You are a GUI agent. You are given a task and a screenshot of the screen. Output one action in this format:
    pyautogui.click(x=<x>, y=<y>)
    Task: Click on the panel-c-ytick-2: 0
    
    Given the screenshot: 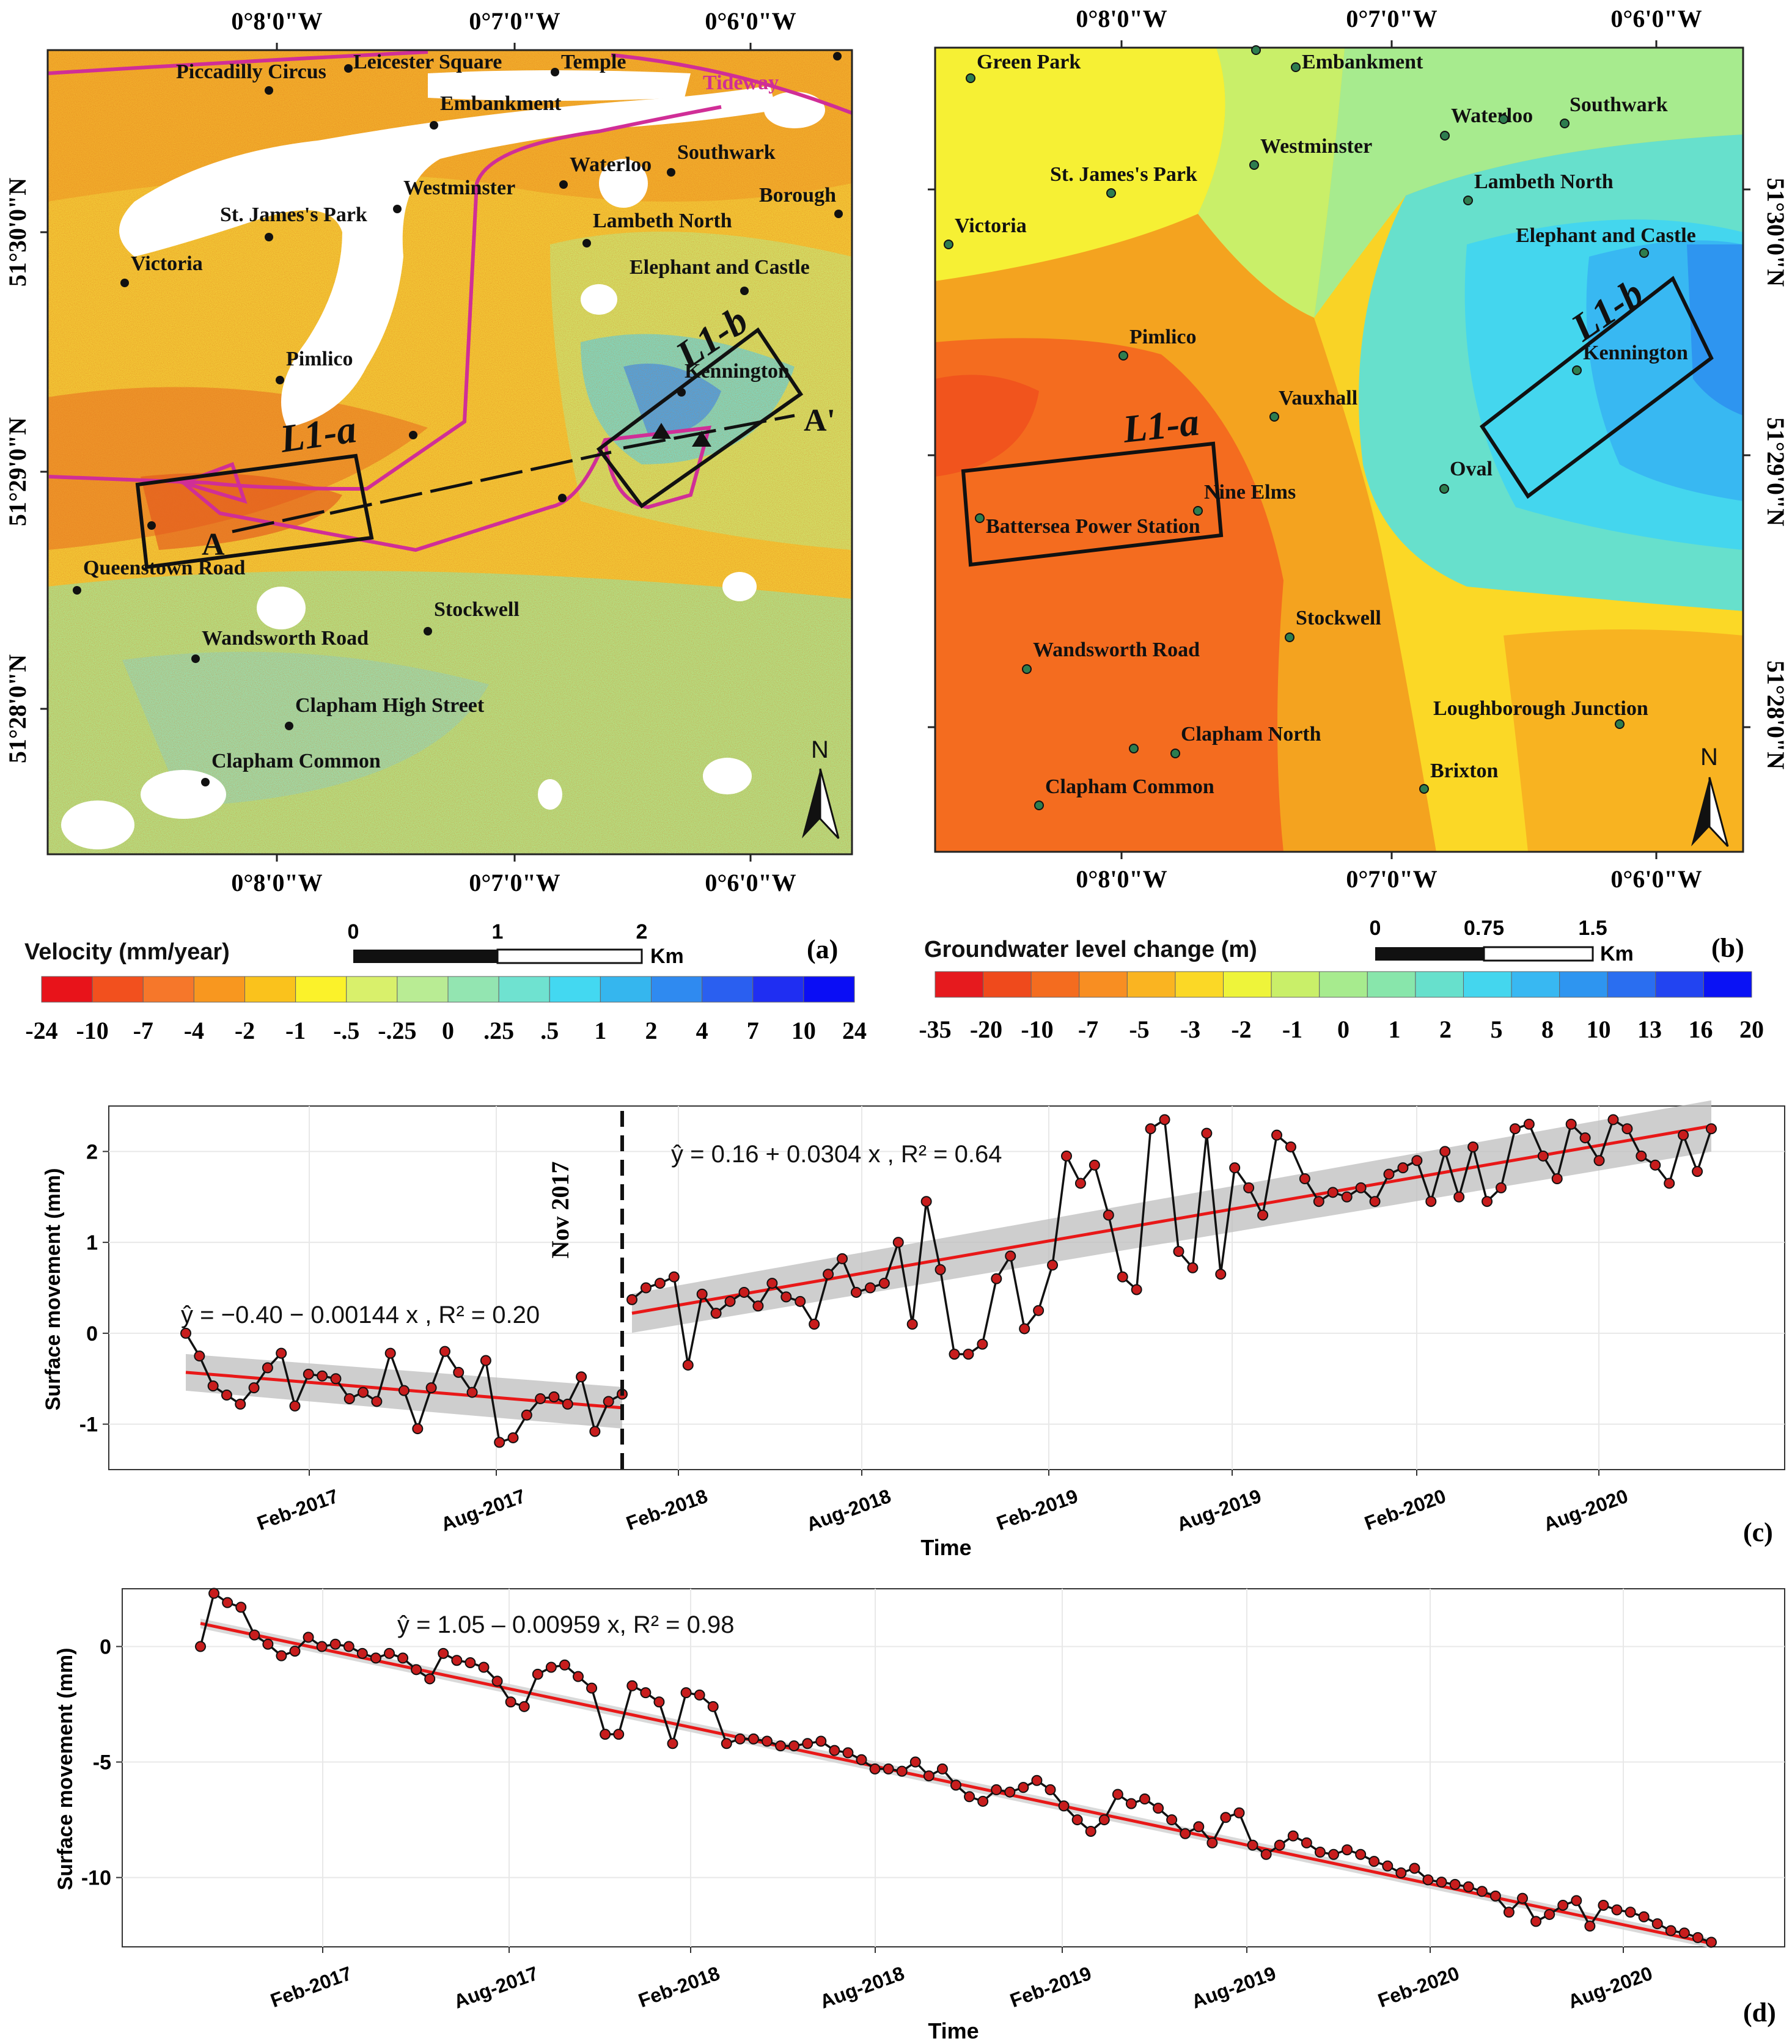 What is the action you would take?
    pyautogui.click(x=92, y=1334)
    